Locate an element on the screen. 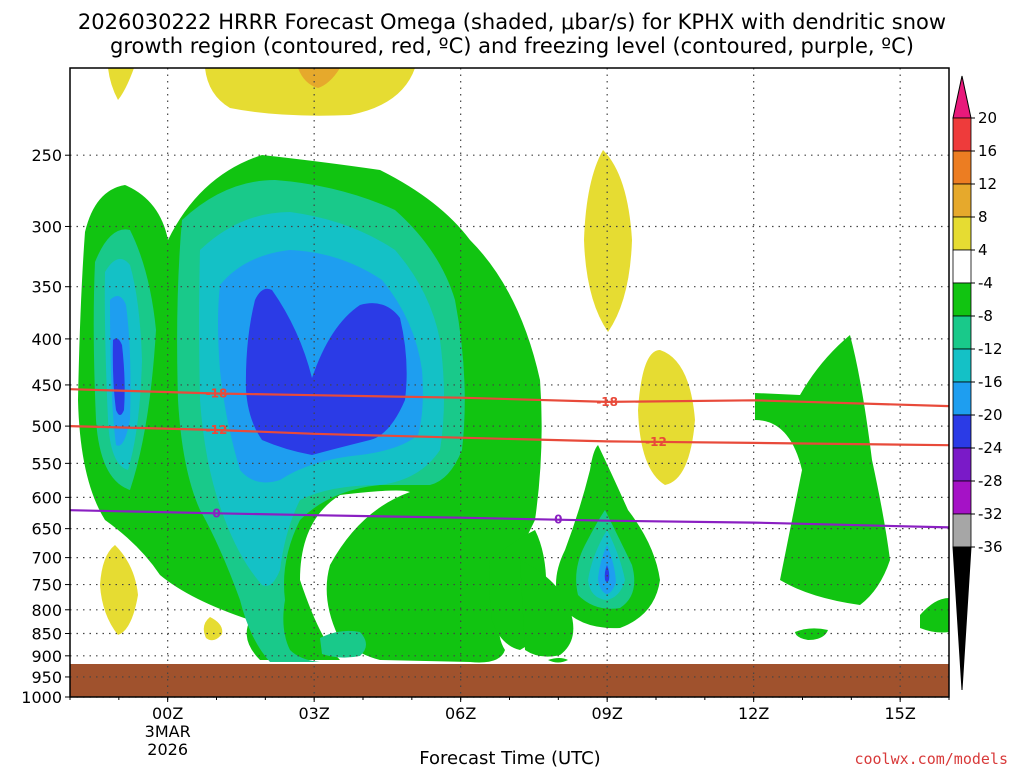 The width and height of the screenshot is (1024, 768). colorbar-label: 12 is located at coordinates (987, 184).